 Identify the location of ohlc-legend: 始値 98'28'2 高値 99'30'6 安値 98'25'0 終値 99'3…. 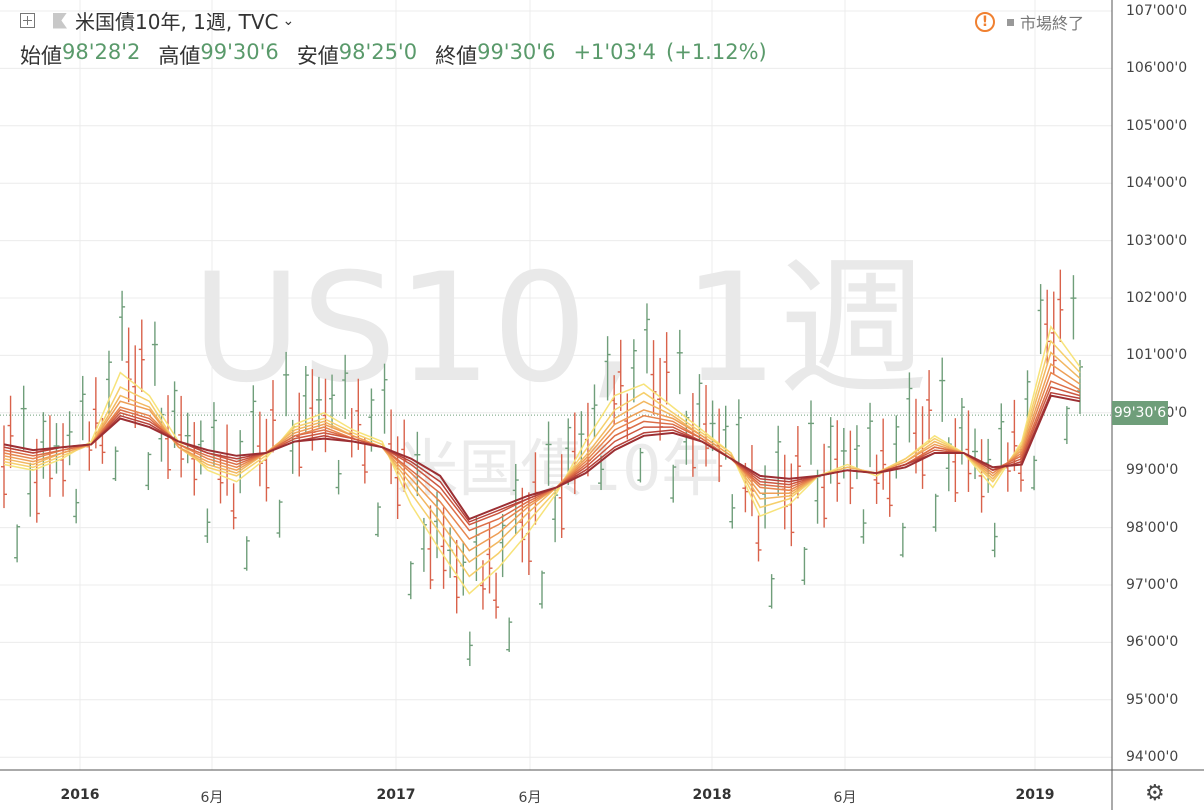
(398, 55).